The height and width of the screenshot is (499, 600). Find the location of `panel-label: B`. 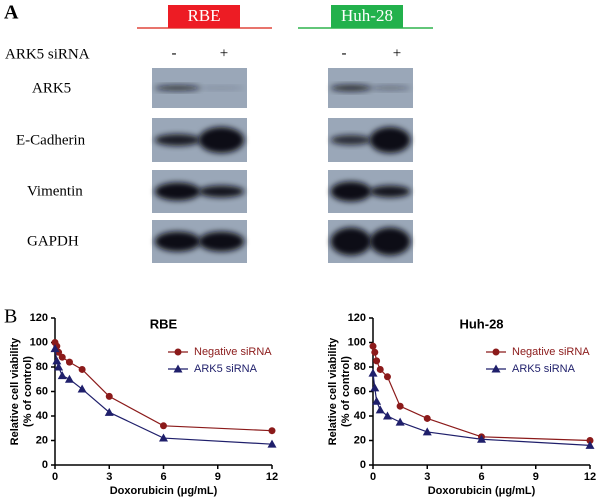

panel-label: B is located at coordinates (10, 317).